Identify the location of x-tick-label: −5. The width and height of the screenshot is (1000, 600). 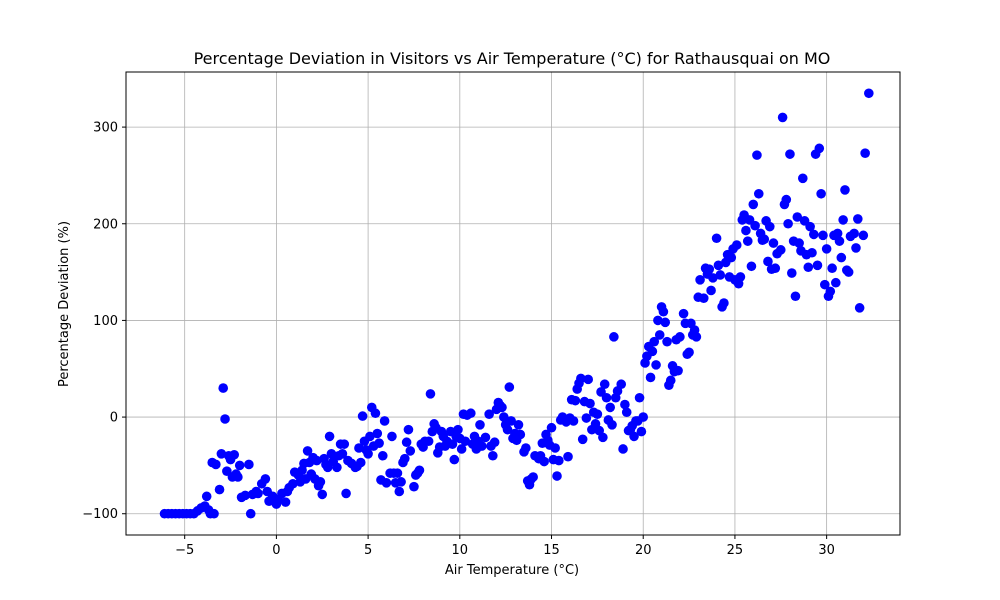
(184, 550).